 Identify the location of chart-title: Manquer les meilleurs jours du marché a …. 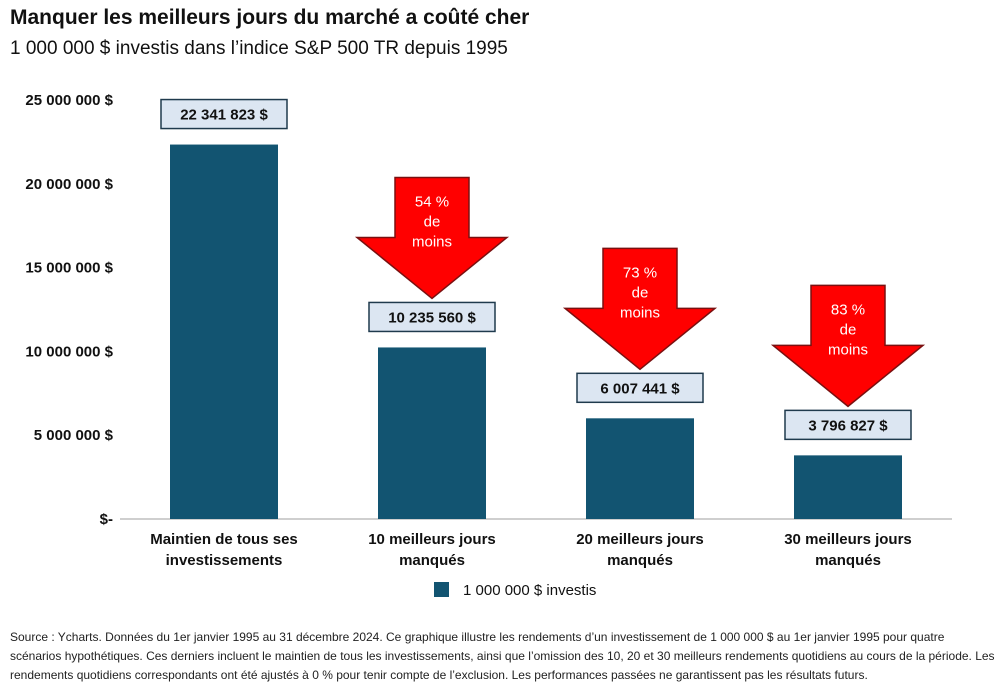
(270, 17).